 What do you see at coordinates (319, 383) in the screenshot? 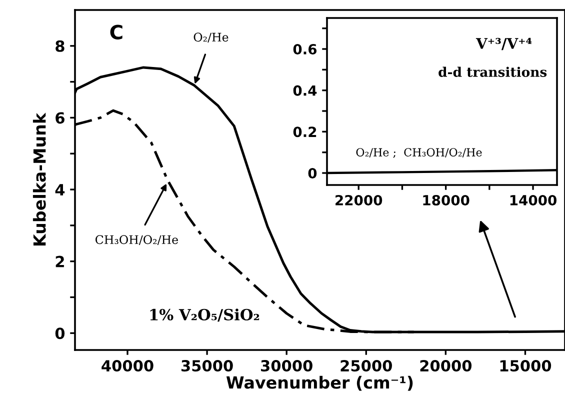
I see `x-axis-title: Wavenumber (cm⁻¹)` at bounding box center [319, 383].